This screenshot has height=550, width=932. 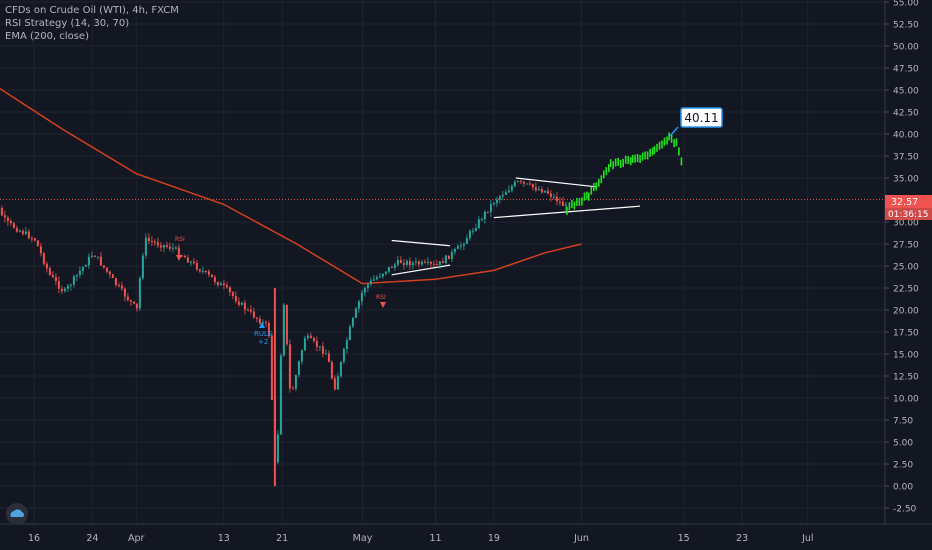 I want to click on price-tick-label: 17.50, so click(x=906, y=334).